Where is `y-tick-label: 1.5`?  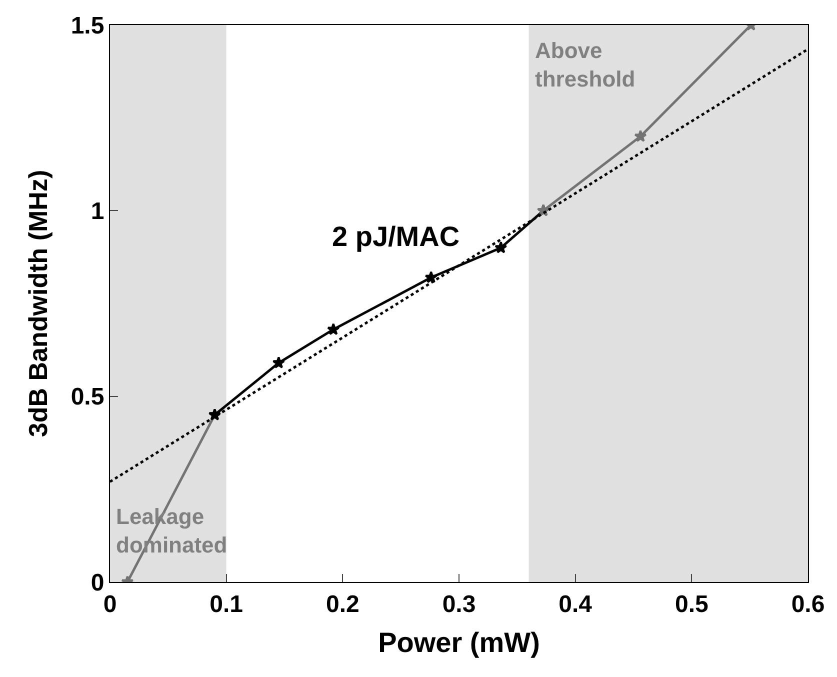
y-tick-label: 1.5 is located at coordinates (87, 26).